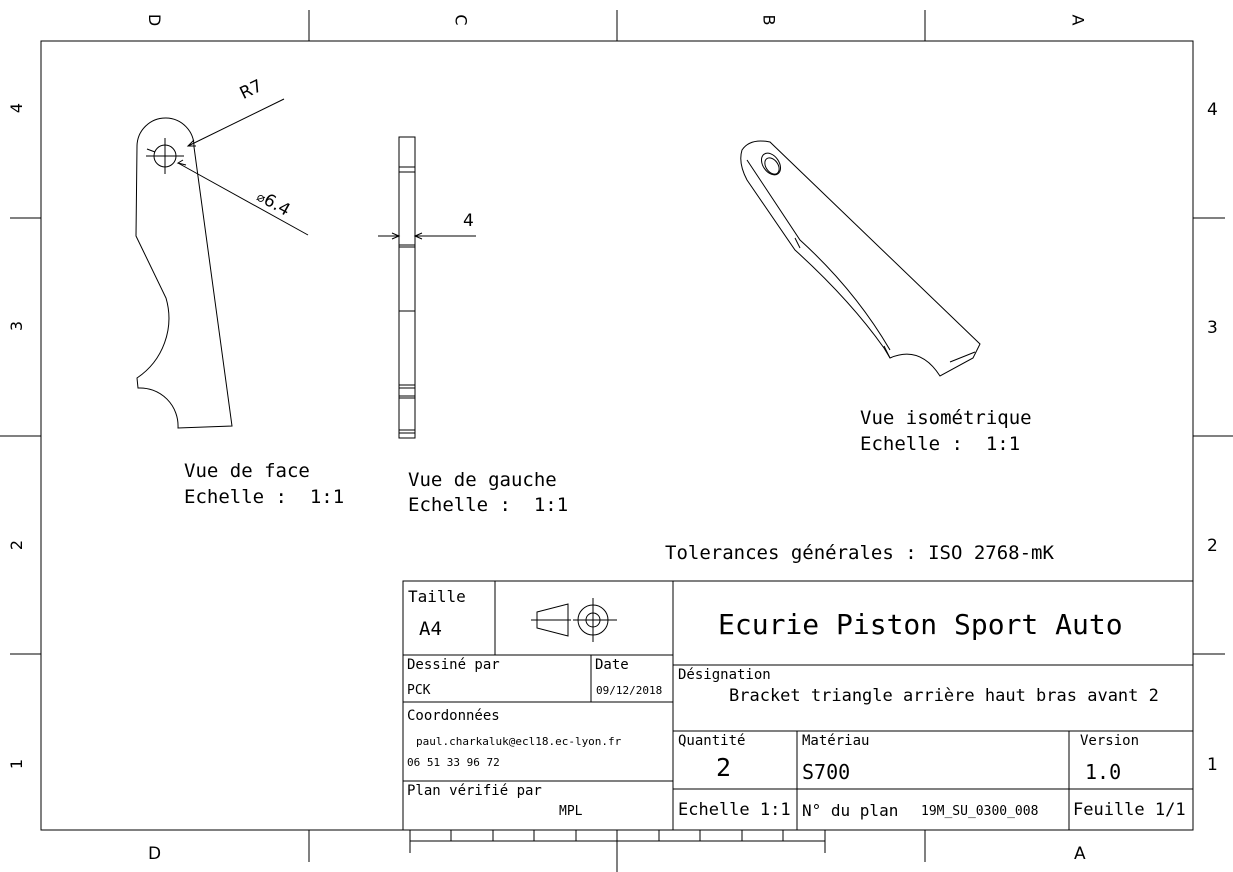 The width and height of the screenshot is (1233, 872). What do you see at coordinates (859, 553) in the screenshot?
I see `general-tolerances: Tolerances générales : ISO 2768-mK` at bounding box center [859, 553].